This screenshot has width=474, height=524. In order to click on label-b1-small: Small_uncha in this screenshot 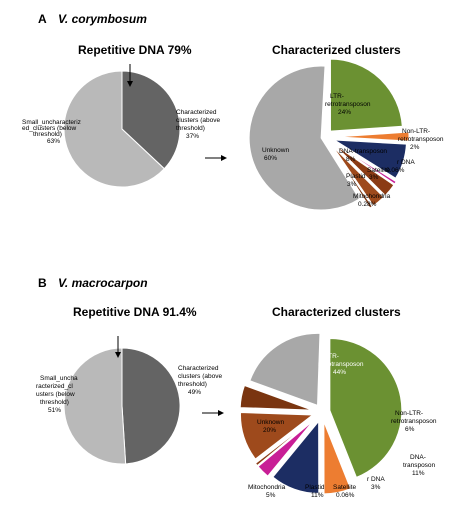, I will do `click(59, 378)`.